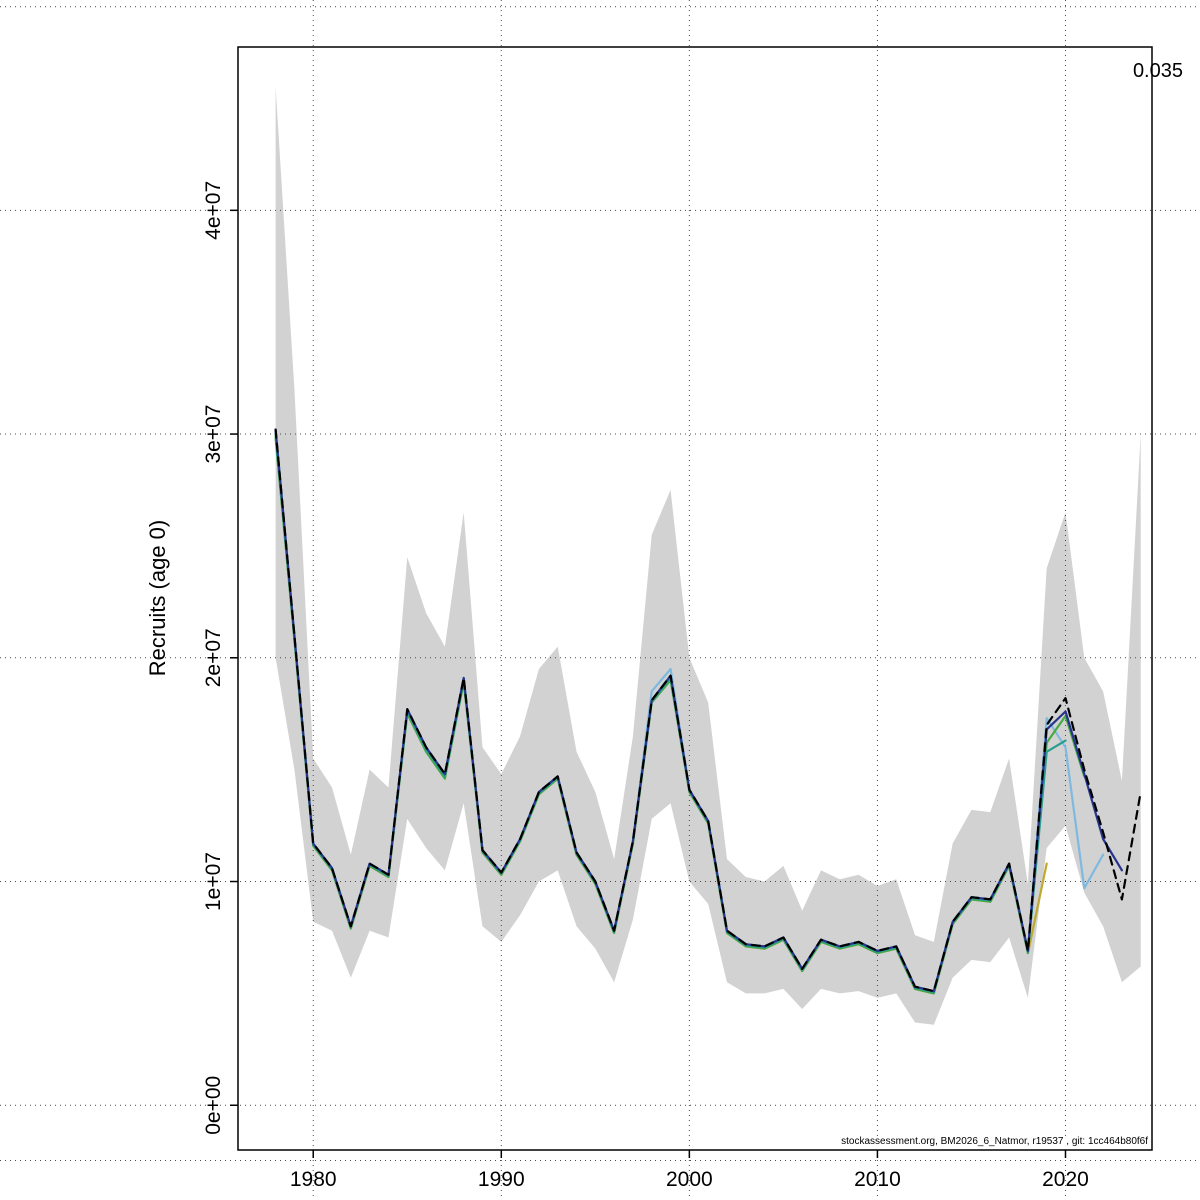 This screenshot has width=1200, height=1200. Describe the element at coordinates (213, 881) in the screenshot. I see `y-tick-label: 1e+07` at that location.